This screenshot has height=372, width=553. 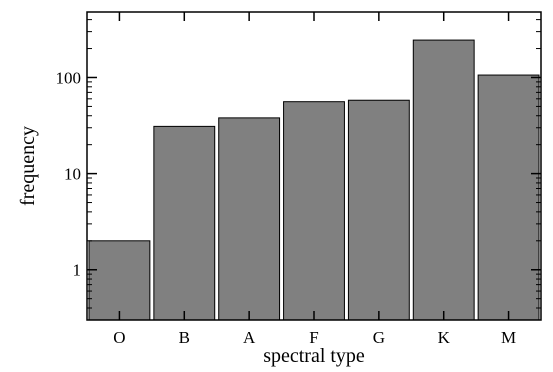 What do you see at coordinates (314, 211) in the screenshot?
I see `bar-F` at bounding box center [314, 211].